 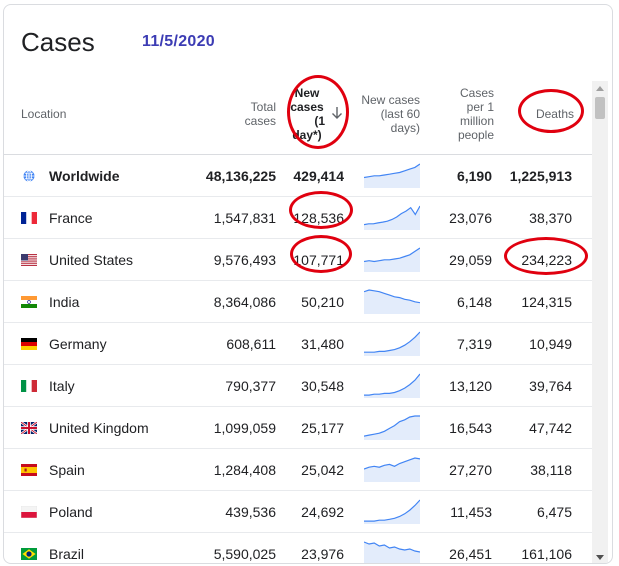 I want to click on total-cases-value: 608,611, so click(x=251, y=344).